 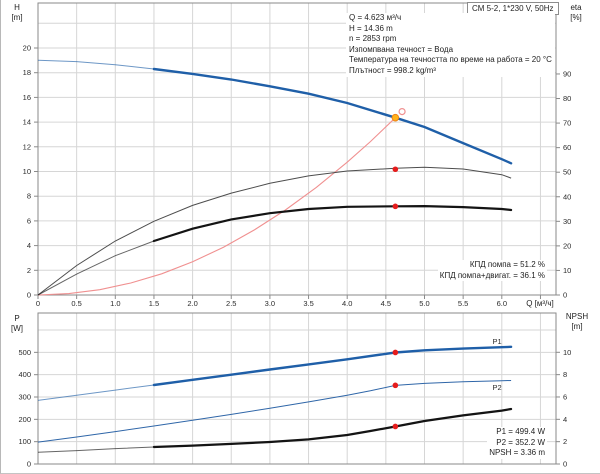 What do you see at coordinates (347, 303) in the screenshot?
I see `head-efficiency-chart-x-tick: 4.0` at bounding box center [347, 303].